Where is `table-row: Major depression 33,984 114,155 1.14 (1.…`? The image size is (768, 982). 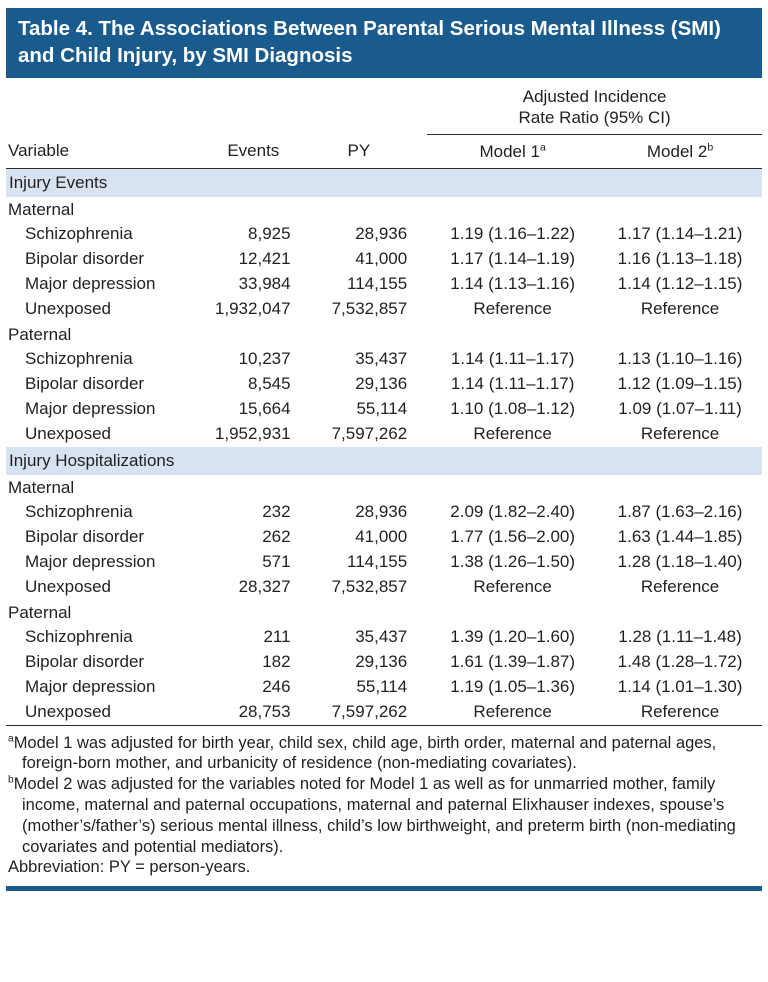 table-row: Major depression 33,984 114,155 1.14 (1.… is located at coordinates (384, 284).